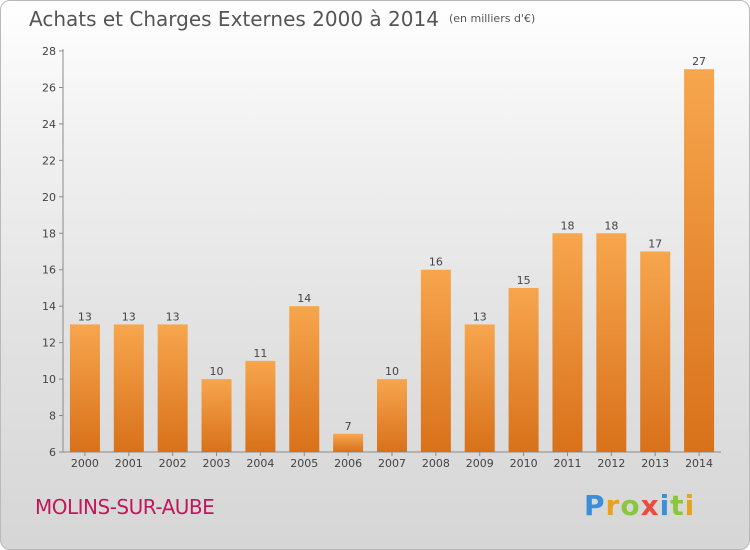 Image resolution: width=750 pixels, height=550 pixels. I want to click on y-tick-label: 14, so click(49, 306).